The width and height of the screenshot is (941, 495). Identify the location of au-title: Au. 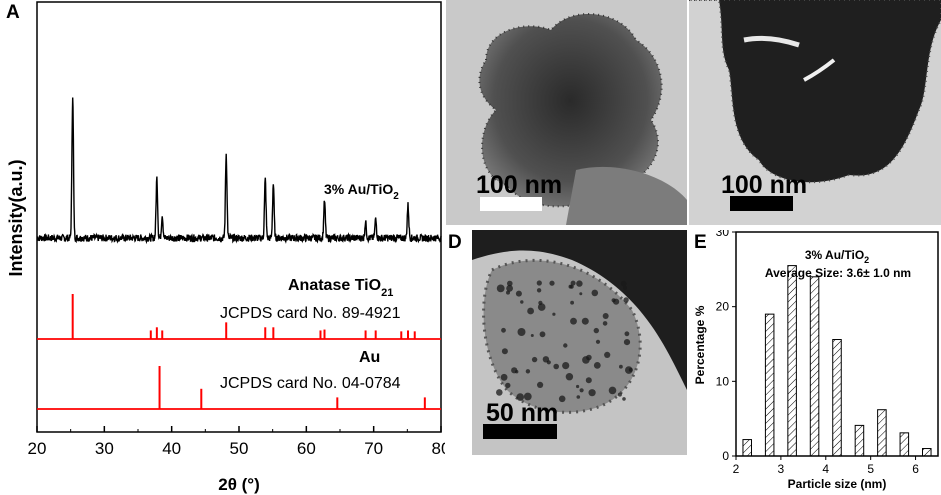
(369, 357).